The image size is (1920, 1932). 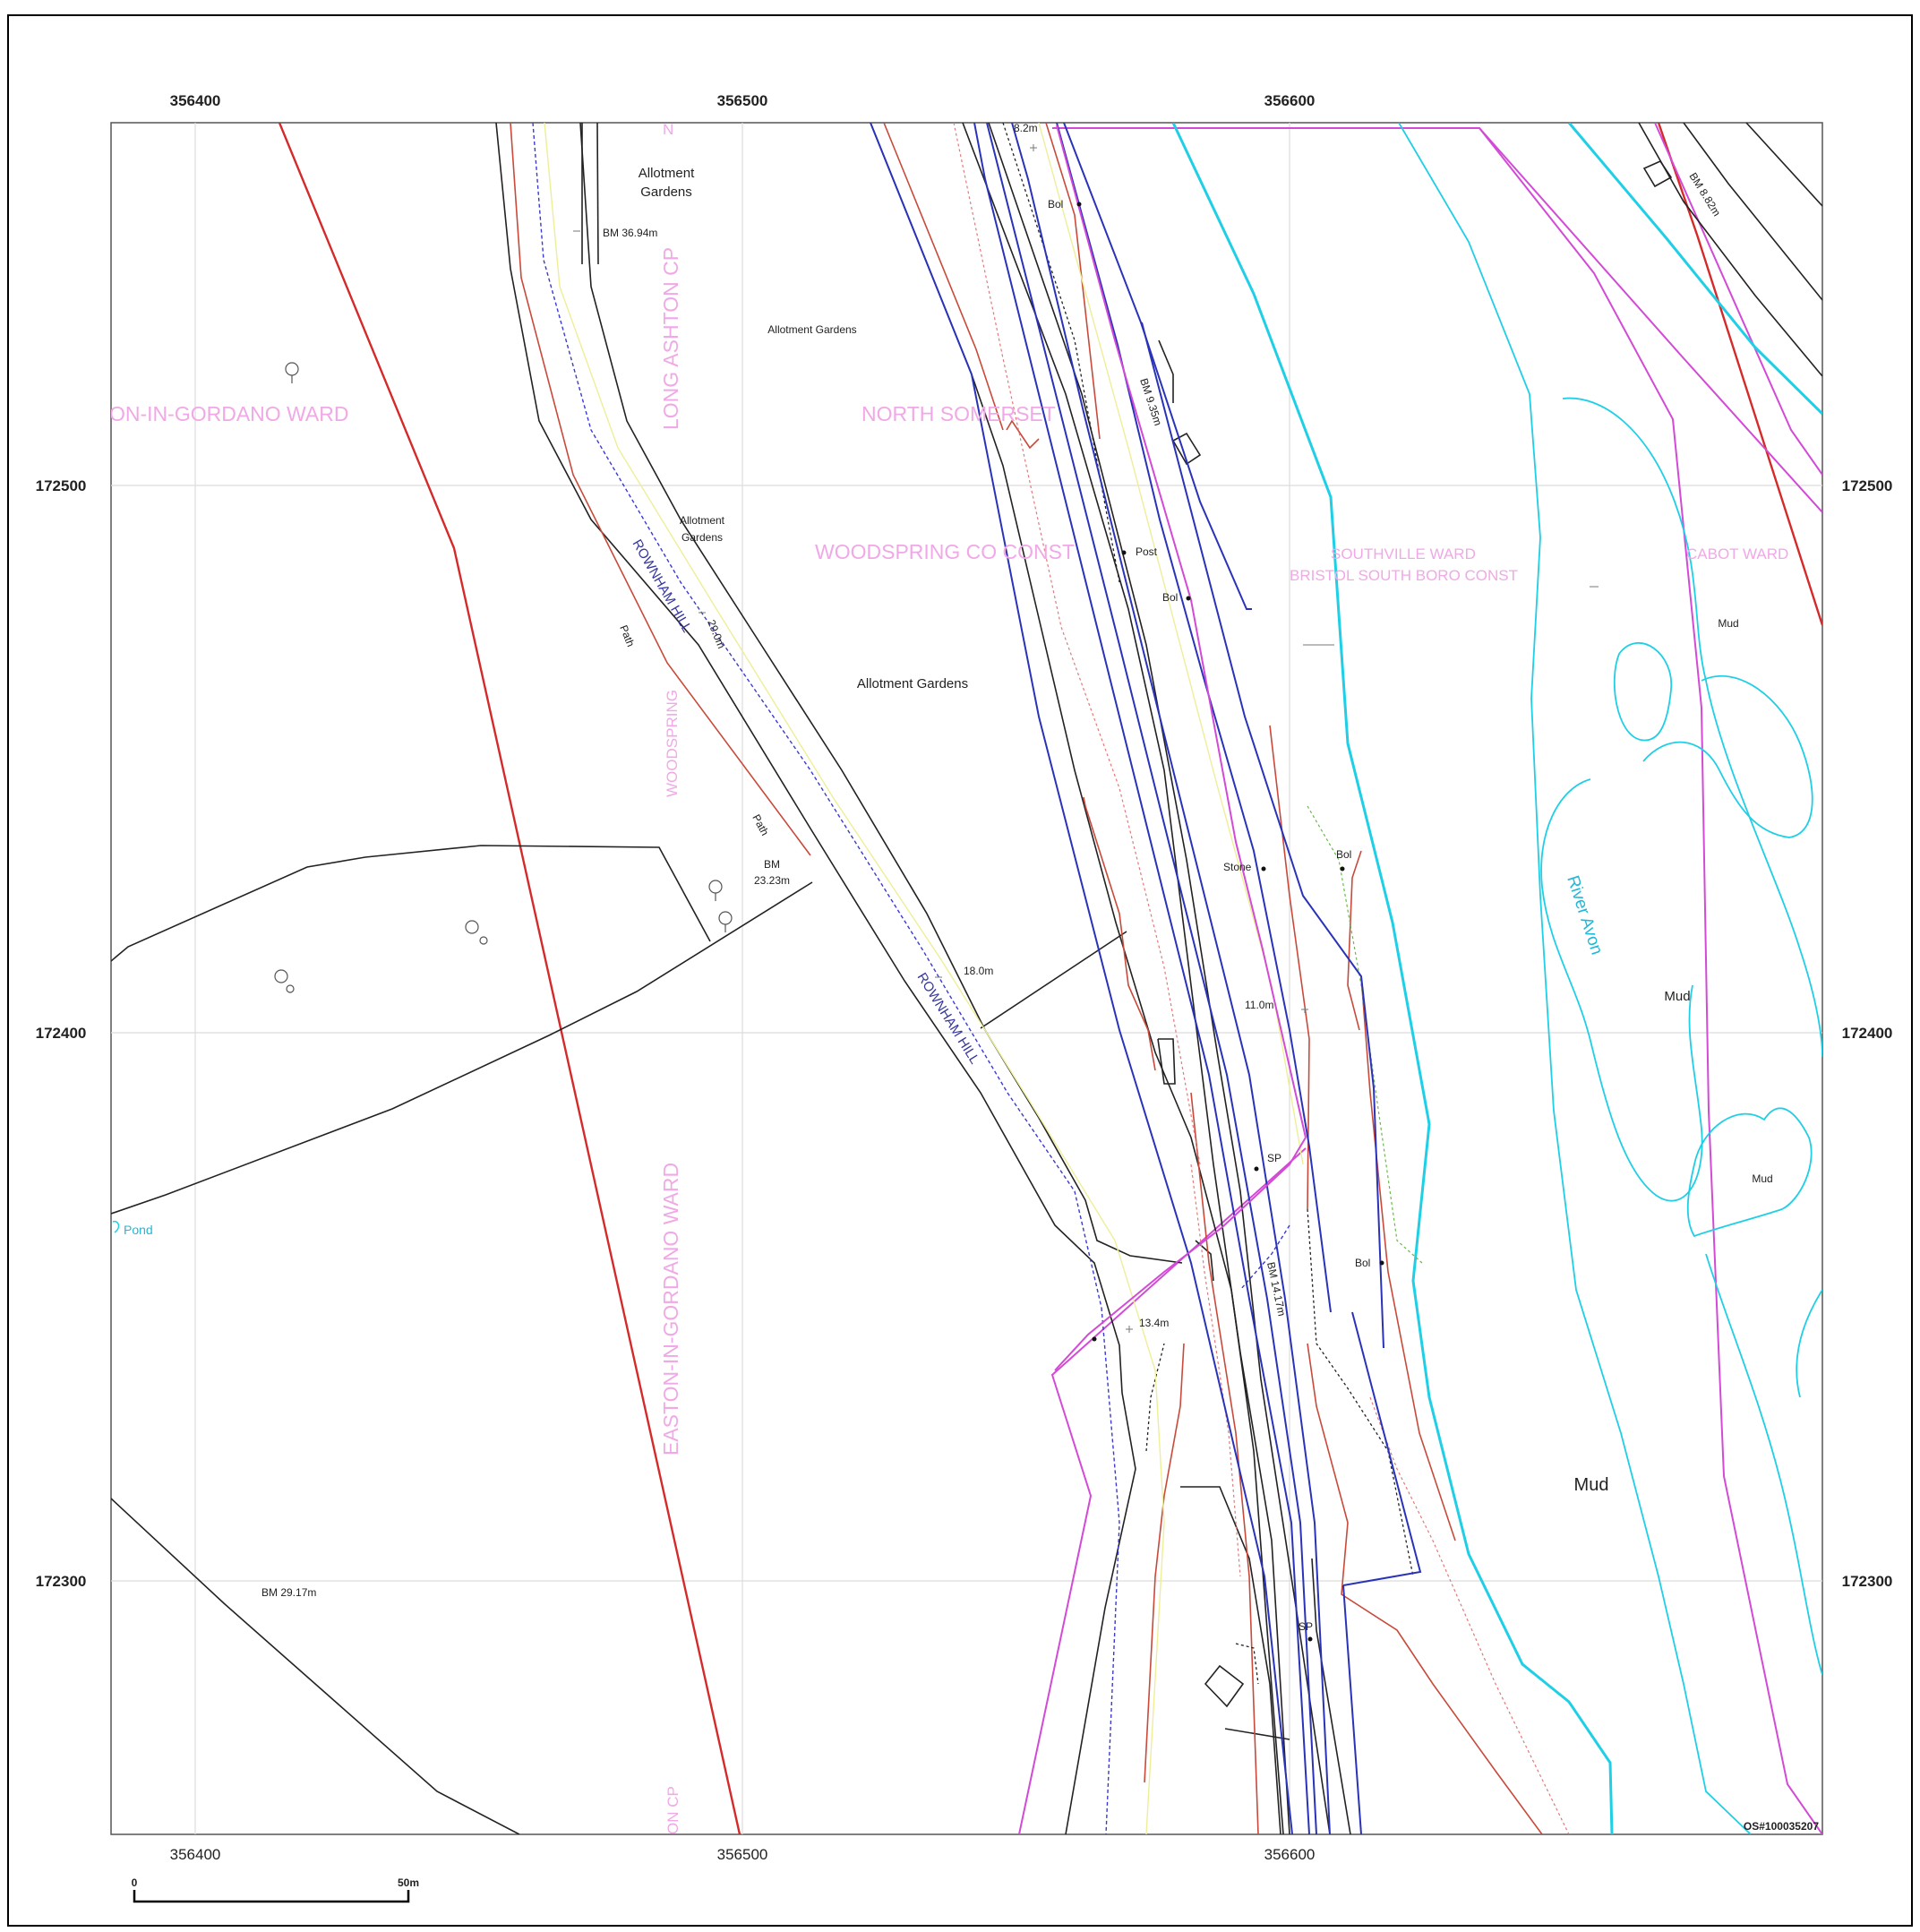 I want to click on label-h-134: 13.4m, so click(x=1154, y=1323).